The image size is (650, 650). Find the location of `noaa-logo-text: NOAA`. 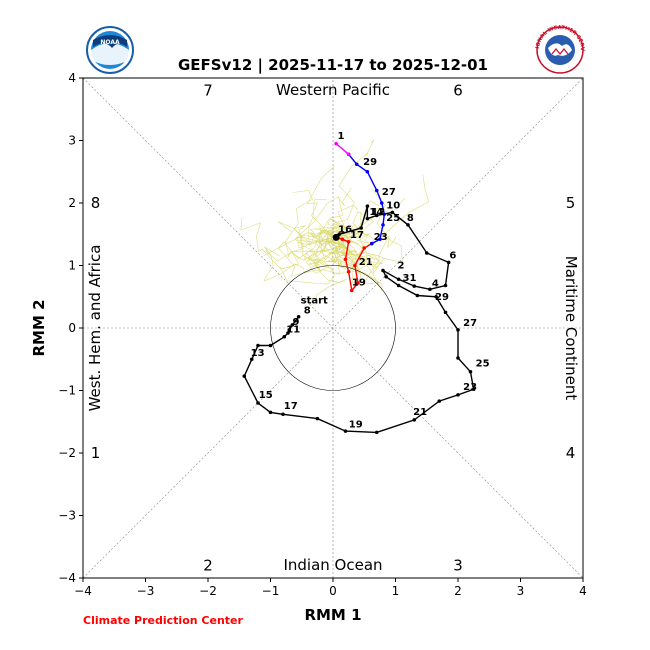

noaa-logo-text: NOAA is located at coordinates (110, 42).